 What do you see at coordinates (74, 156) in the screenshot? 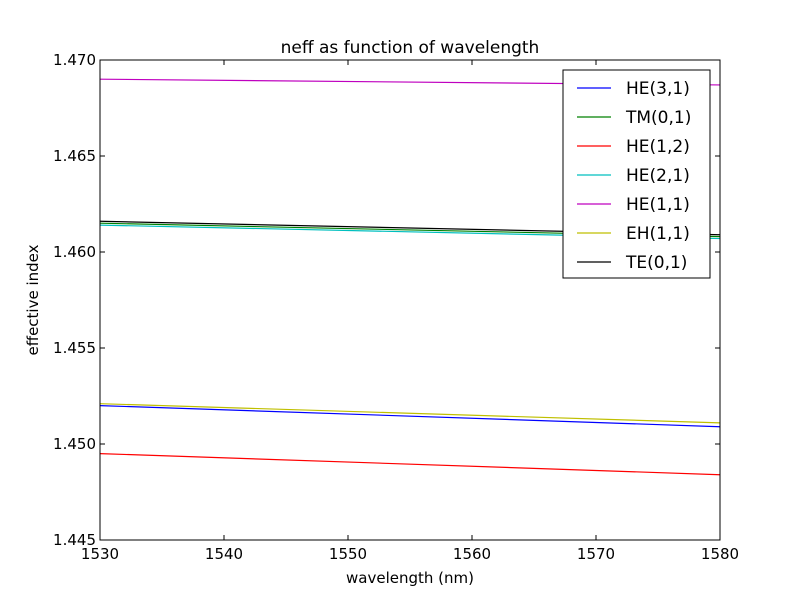
I see `y-tick-label: 1.465` at bounding box center [74, 156].